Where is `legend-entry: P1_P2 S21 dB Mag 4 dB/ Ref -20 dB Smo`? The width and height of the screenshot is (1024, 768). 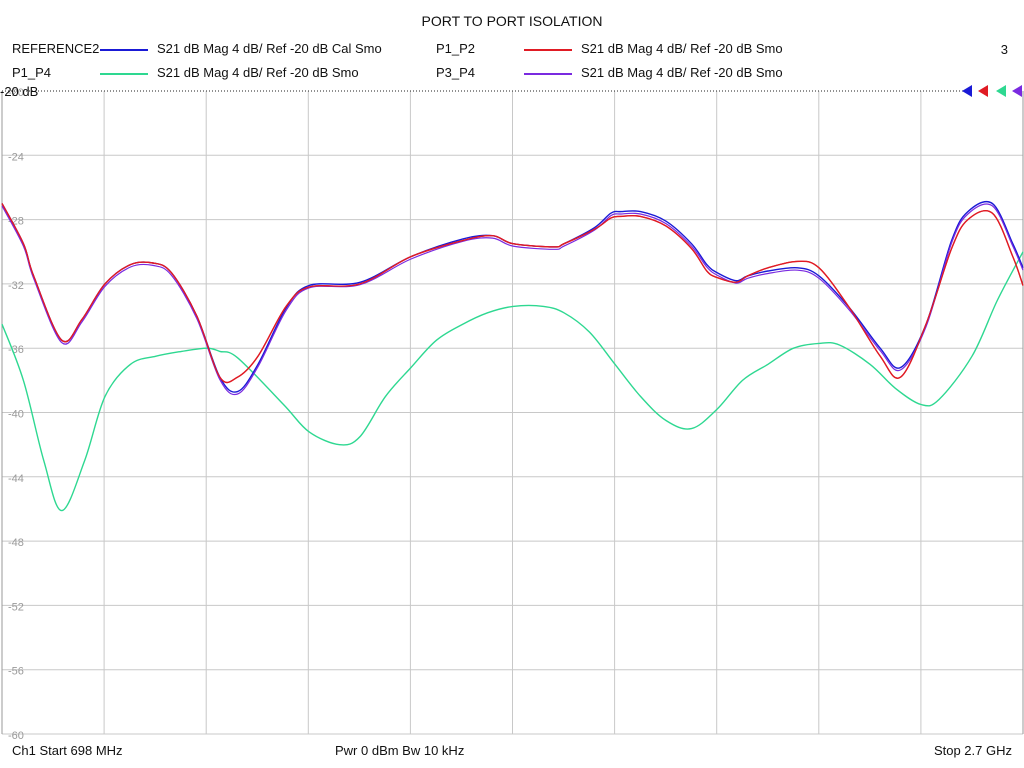 legend-entry: P1_P2 S21 dB Mag 4 dB/ Ref -20 dB Smo is located at coordinates (512, 50).